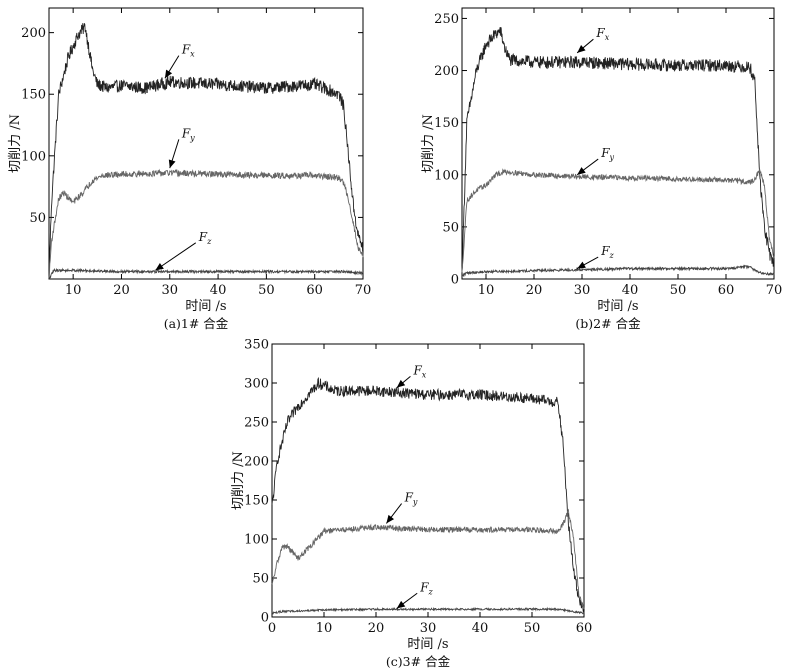 This screenshot has width=795, height=672. Describe the element at coordinates (608, 323) in the screenshot. I see `panel-caption: (b)2# 合金` at that location.